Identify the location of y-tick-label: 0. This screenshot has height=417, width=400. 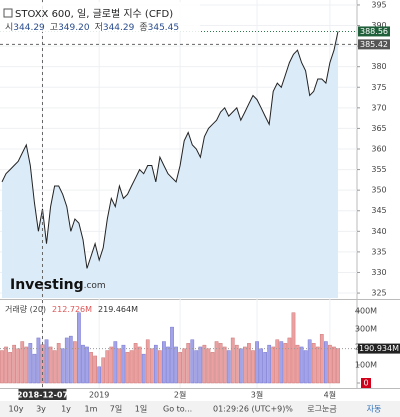
(365, 383).